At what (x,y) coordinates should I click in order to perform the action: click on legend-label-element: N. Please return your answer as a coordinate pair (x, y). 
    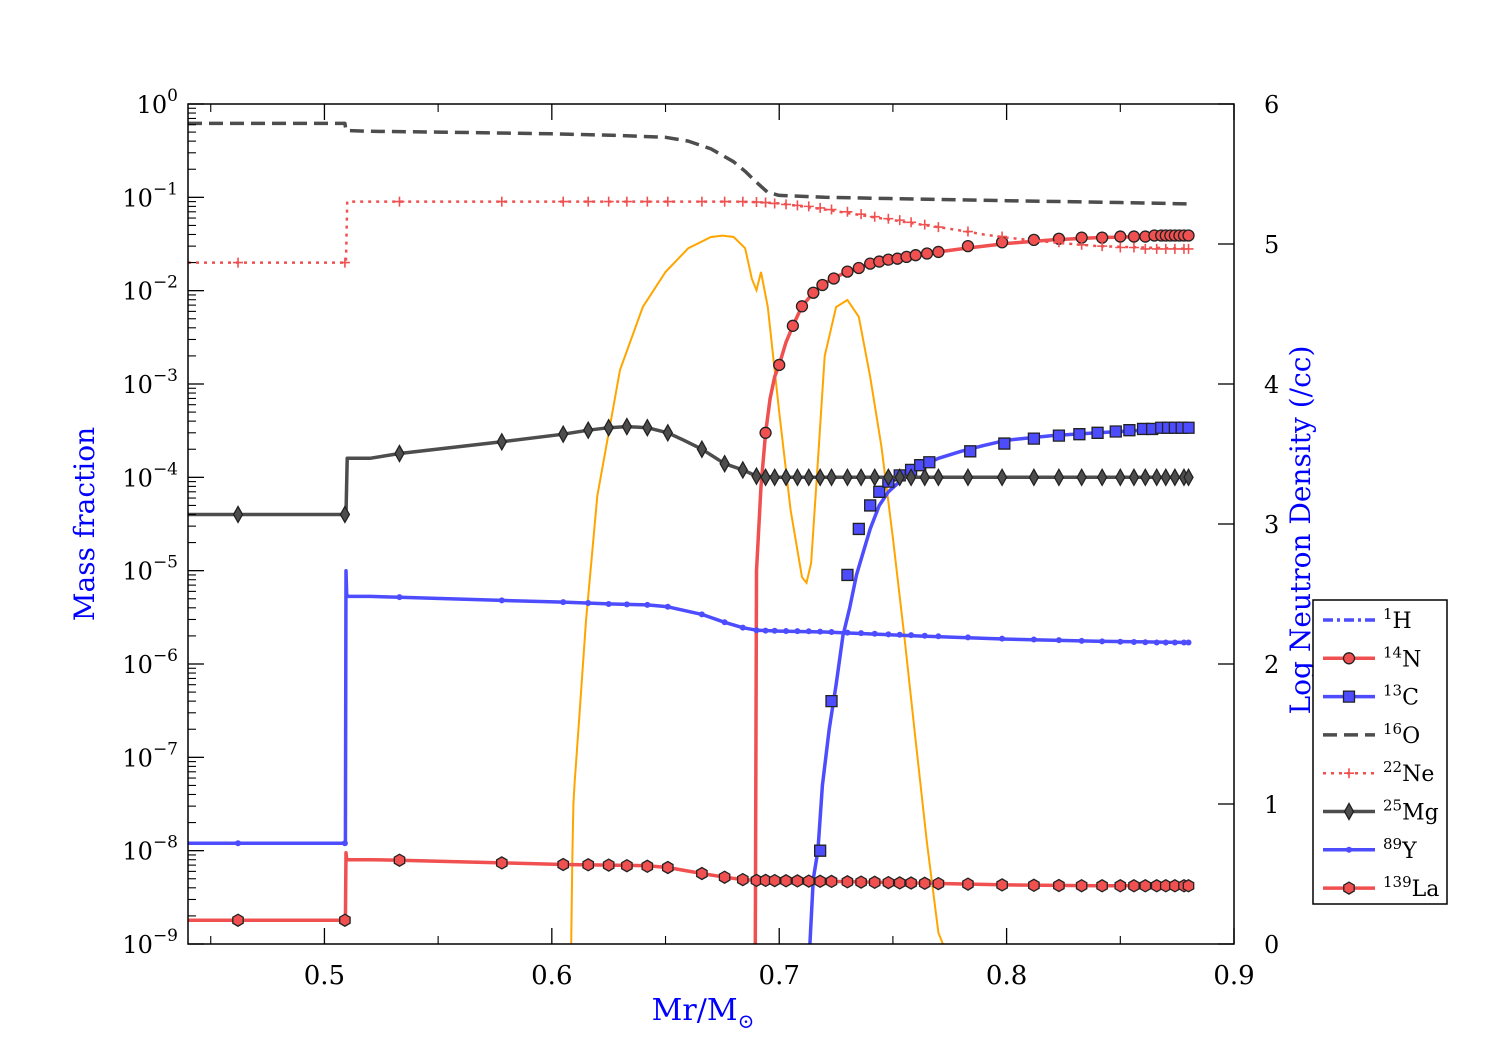
    Looking at the image, I should click on (1411, 659).